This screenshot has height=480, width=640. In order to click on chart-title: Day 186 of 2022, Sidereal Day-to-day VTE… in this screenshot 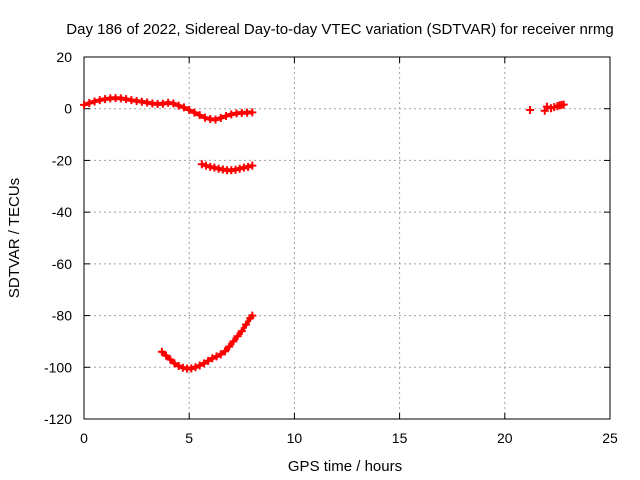, I will do `click(339, 29)`.